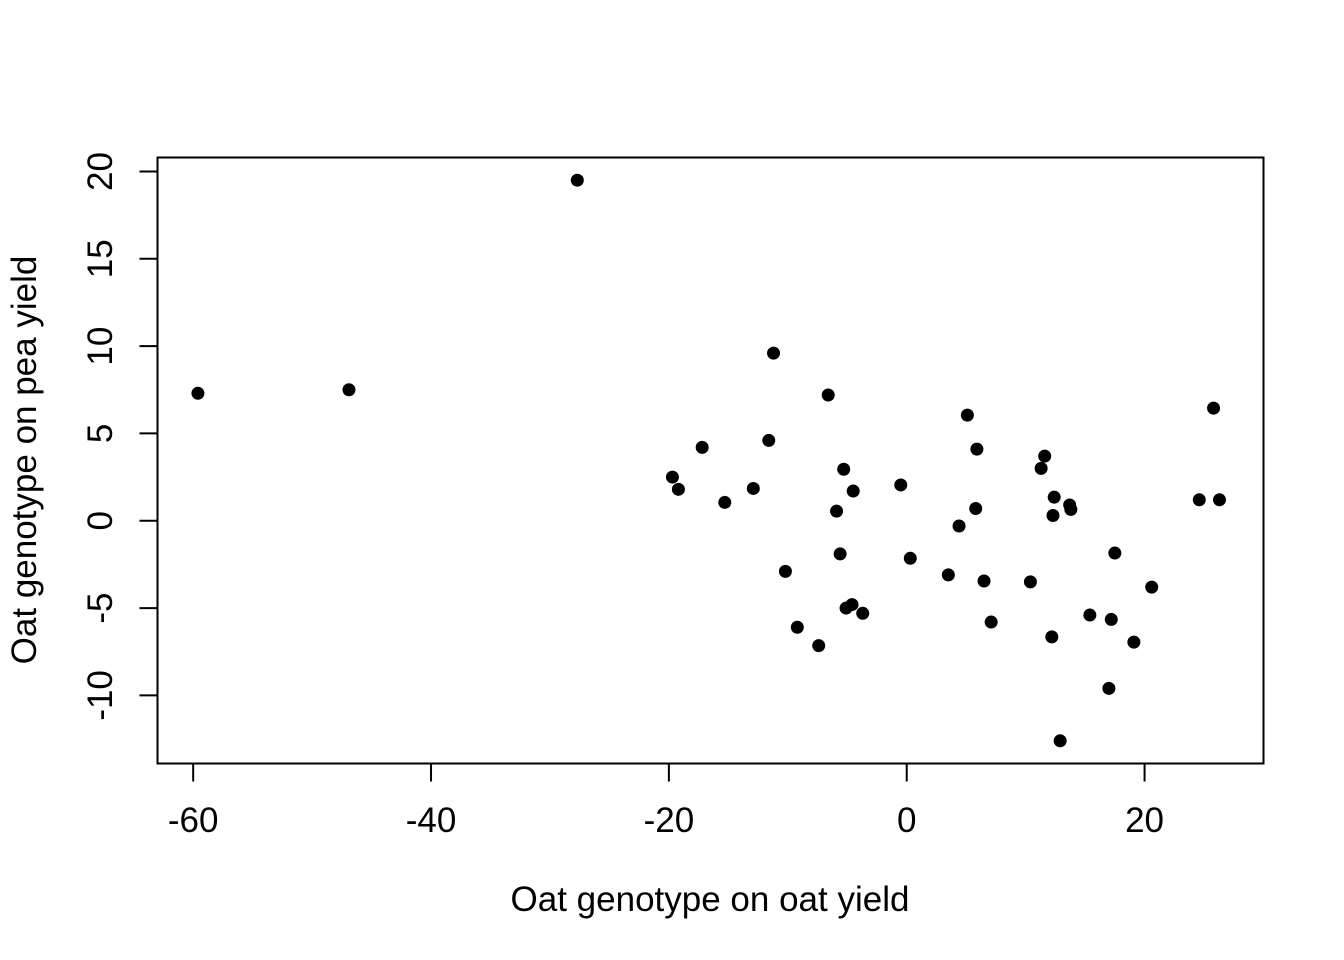 This screenshot has width=1344, height=960. What do you see at coordinates (100, 171) in the screenshot?
I see `y-tick-label: 20` at bounding box center [100, 171].